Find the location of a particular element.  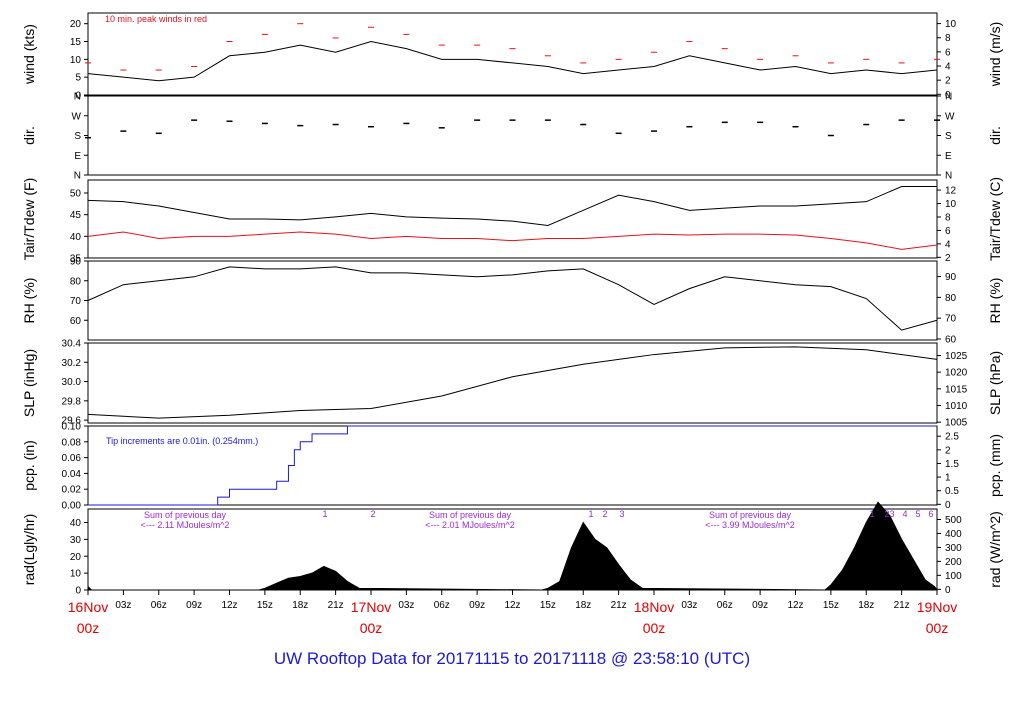

y2-tick-label: 1010 is located at coordinates (956, 406).